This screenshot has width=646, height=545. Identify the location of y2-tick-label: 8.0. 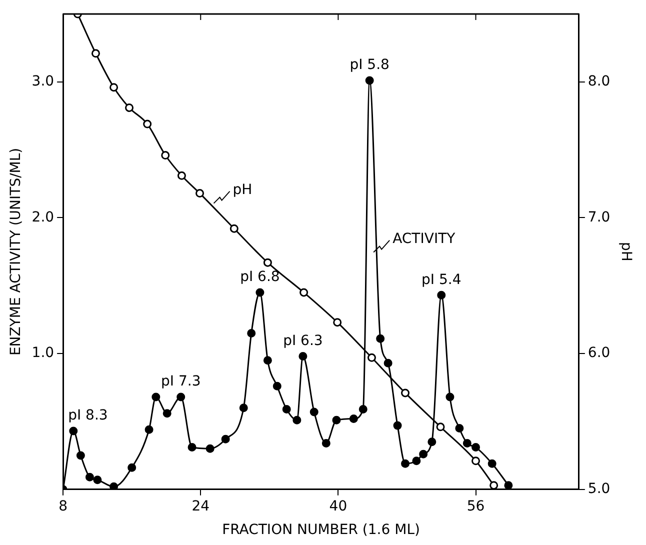
(599, 82).